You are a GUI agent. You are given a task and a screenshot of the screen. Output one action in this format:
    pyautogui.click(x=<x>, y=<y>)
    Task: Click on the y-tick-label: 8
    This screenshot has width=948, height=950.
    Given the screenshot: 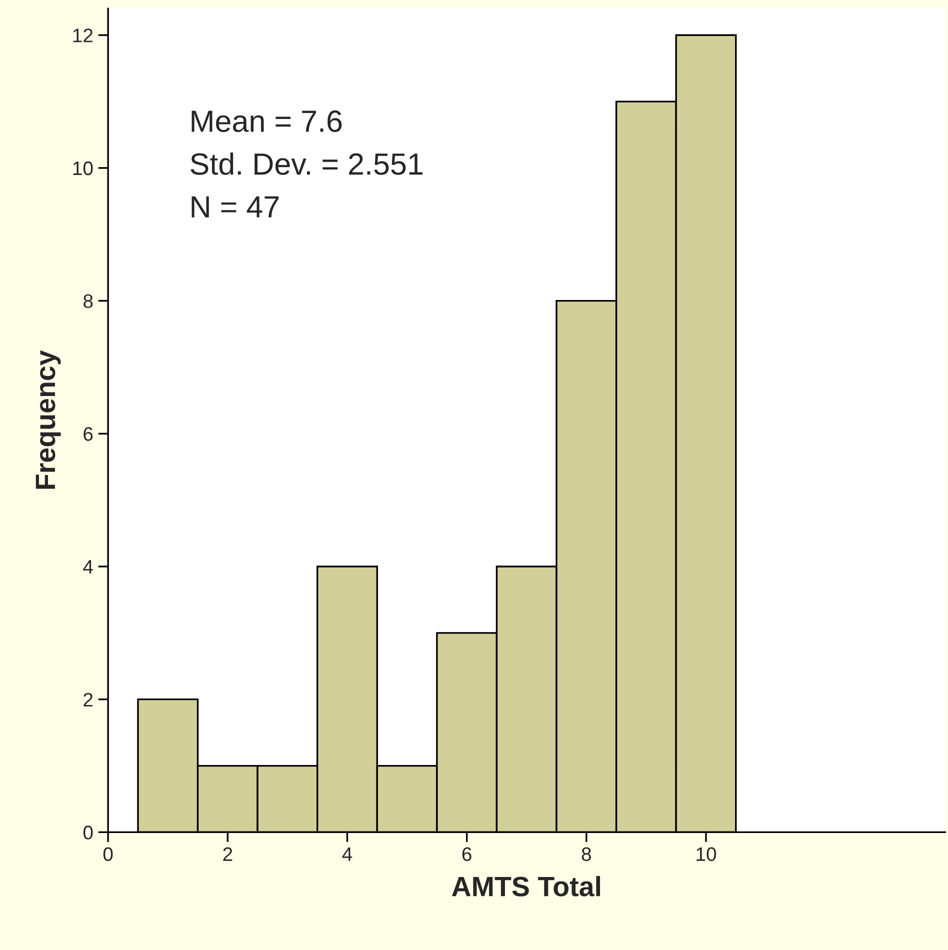 What is the action you would take?
    pyautogui.click(x=88, y=301)
    